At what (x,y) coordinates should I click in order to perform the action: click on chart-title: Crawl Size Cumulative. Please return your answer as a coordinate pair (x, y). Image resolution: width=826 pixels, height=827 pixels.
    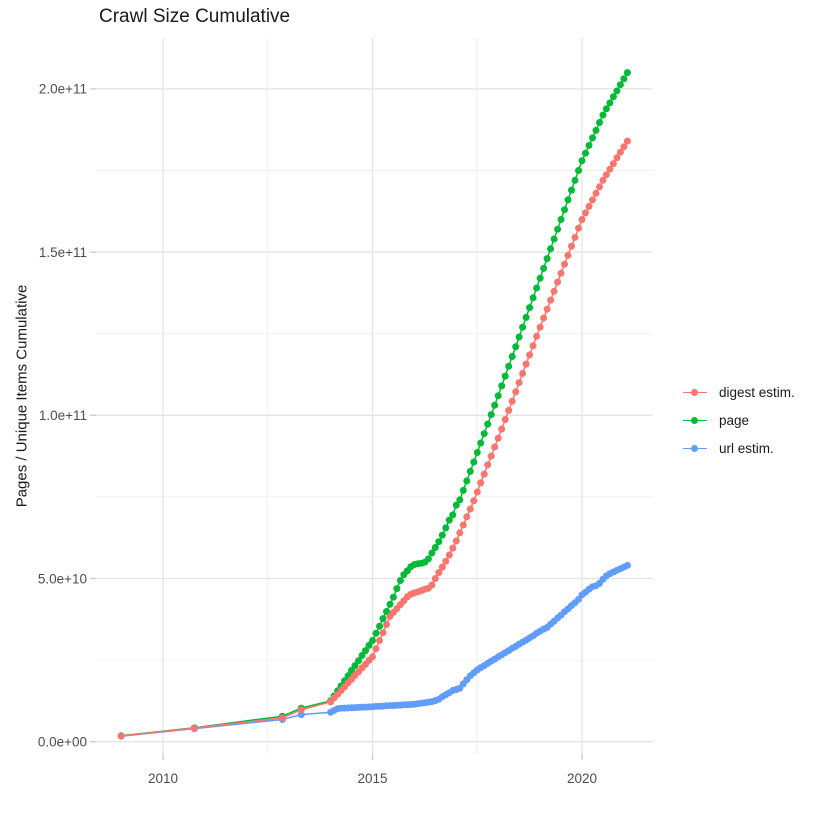
    Looking at the image, I should click on (195, 16).